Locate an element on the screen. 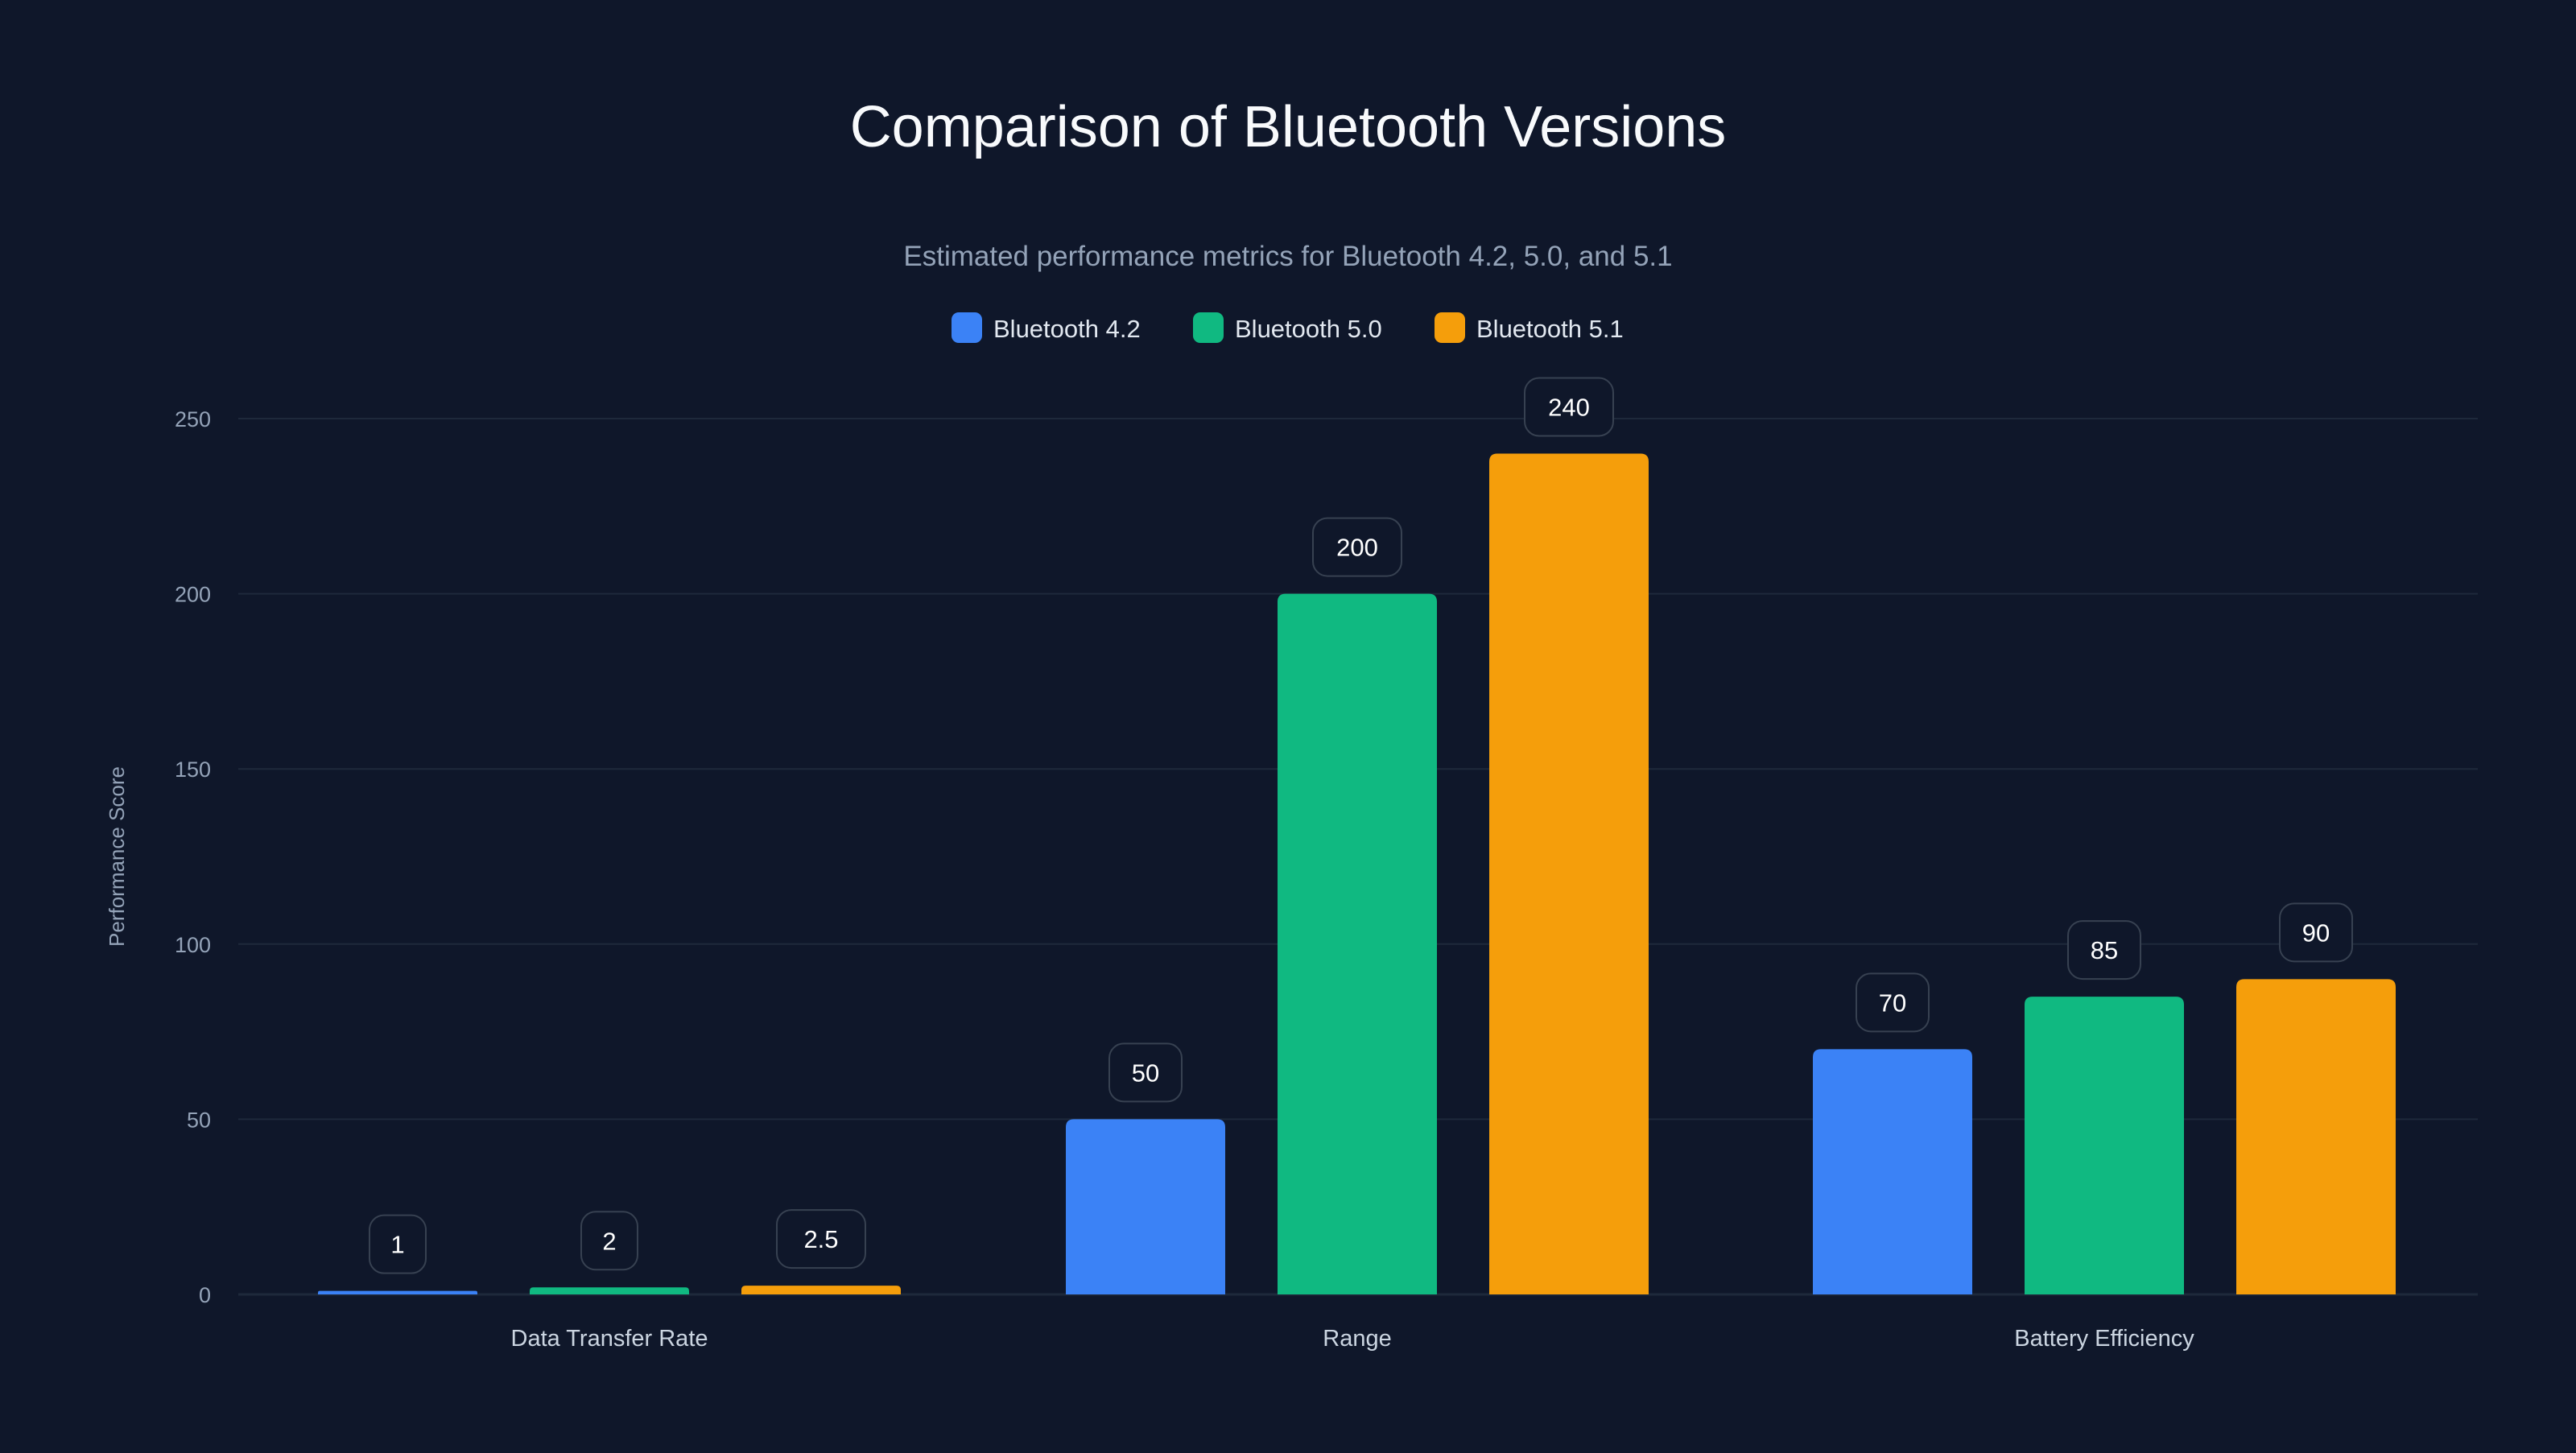  data-label: 200 is located at coordinates (1357, 547).